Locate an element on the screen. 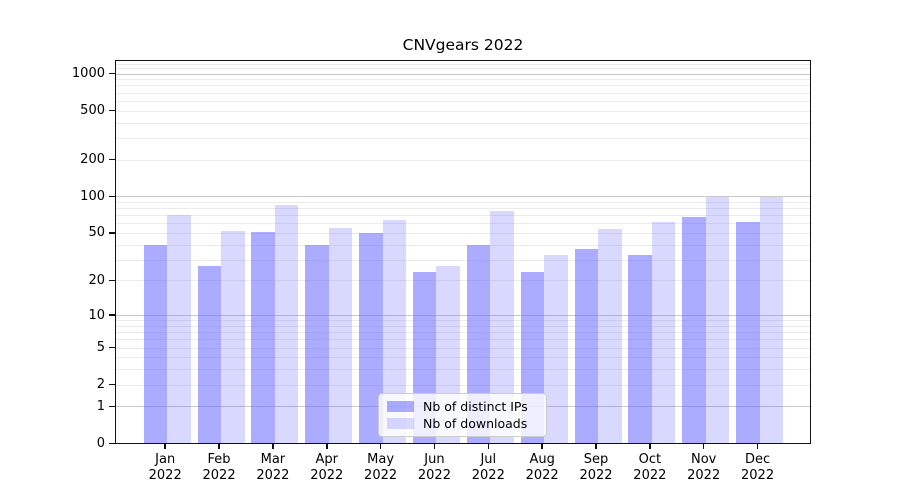 The image size is (900, 500). y-tick-label: 1000 is located at coordinates (88, 74).